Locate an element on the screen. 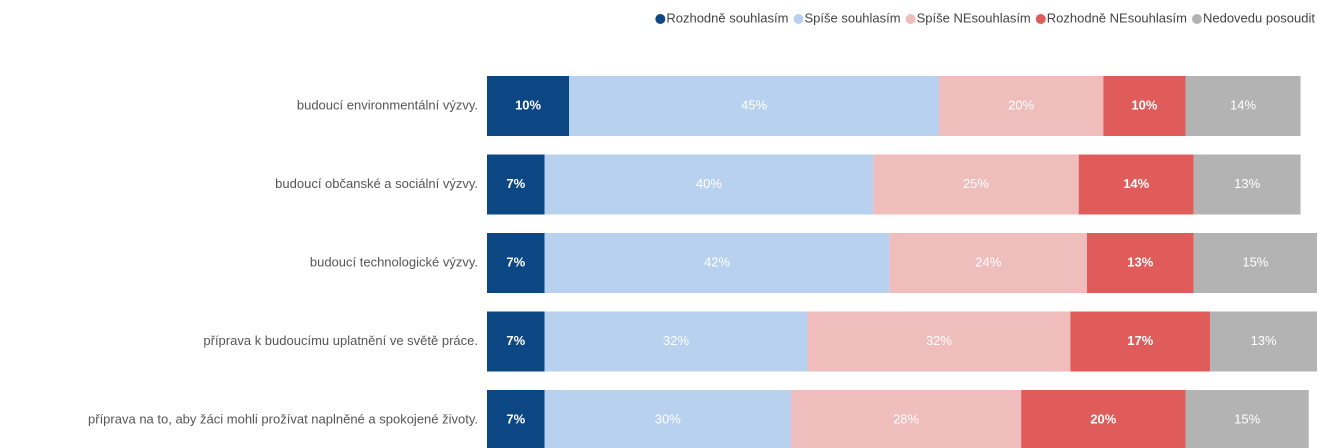  legend-label: Spíše souhlasím is located at coordinates (852, 17).